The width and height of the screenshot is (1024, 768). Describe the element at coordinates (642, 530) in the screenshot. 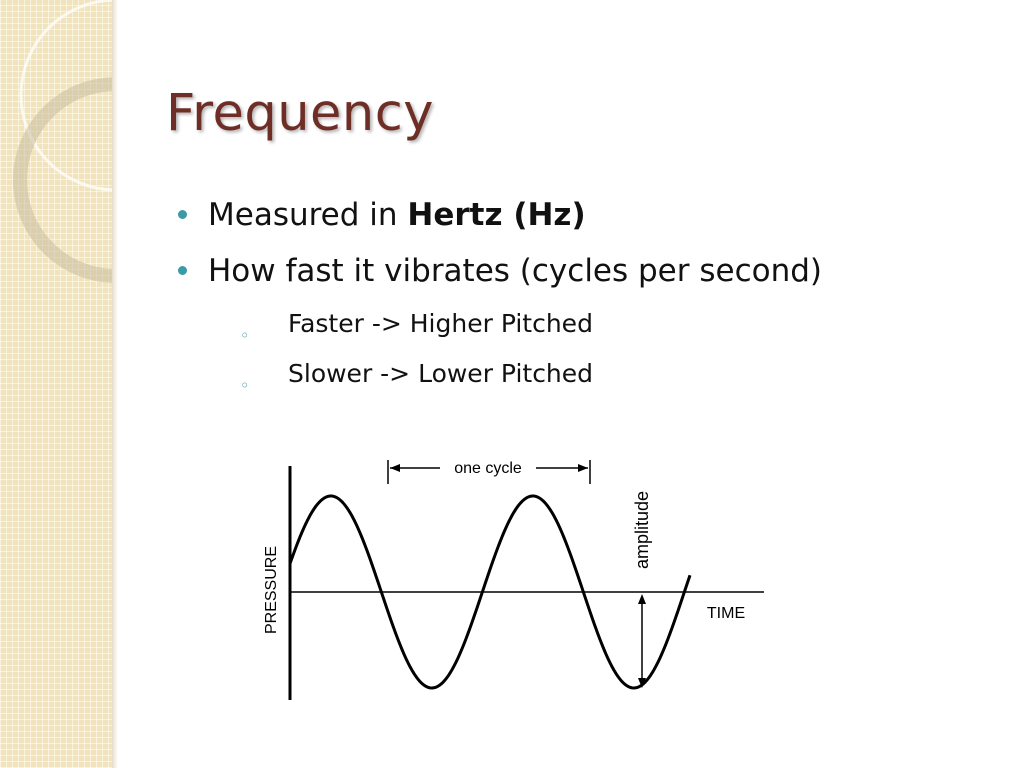

I see `amplitude-label: amplitude` at that location.